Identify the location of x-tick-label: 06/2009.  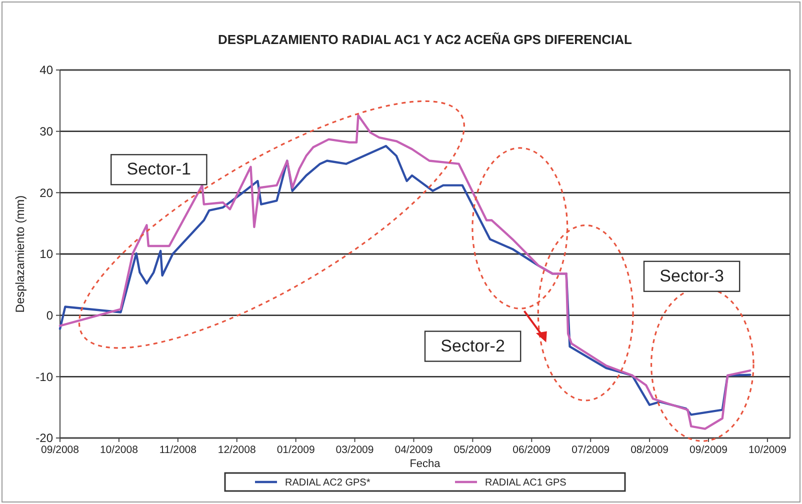
(531, 450).